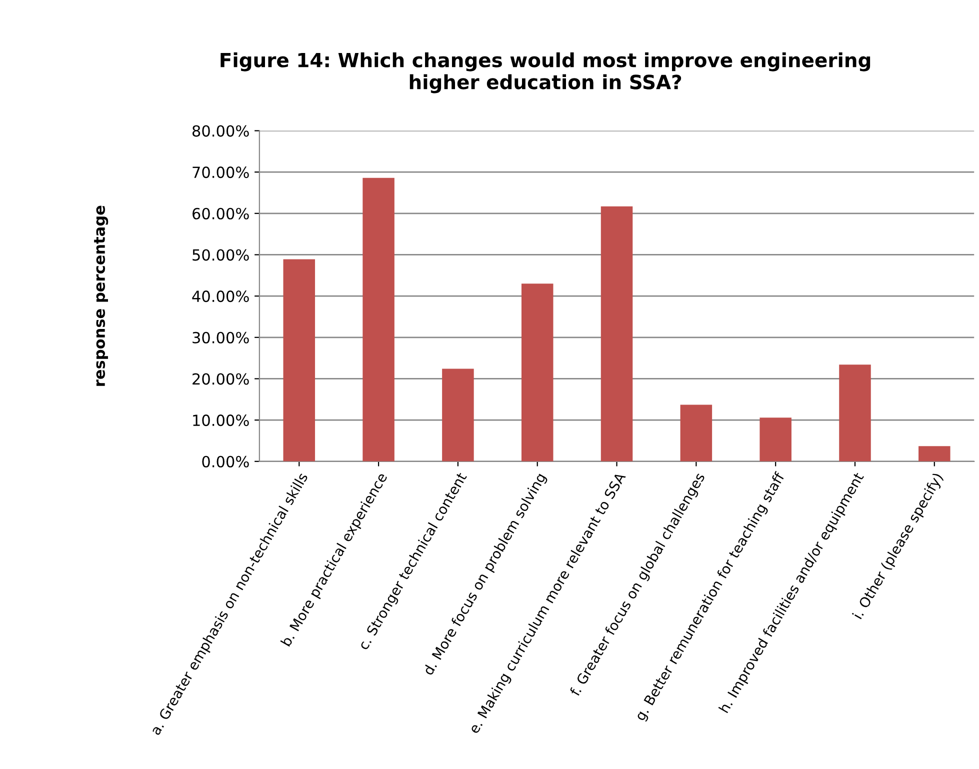 This screenshot has height=769, width=979. Describe the element at coordinates (220, 338) in the screenshot. I see `y-tick-label: 30.00%` at that location.